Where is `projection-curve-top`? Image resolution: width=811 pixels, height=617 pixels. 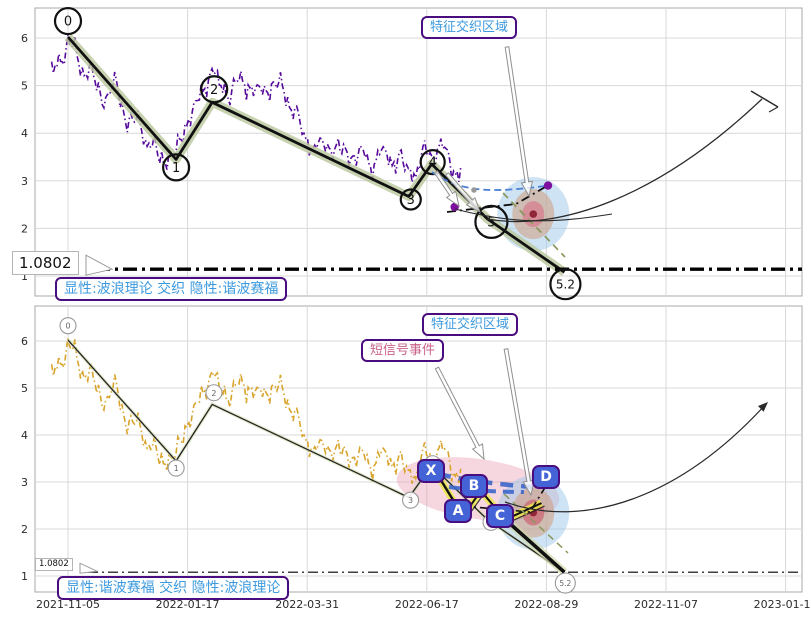
projection-curve-top is located at coordinates (624, 160).